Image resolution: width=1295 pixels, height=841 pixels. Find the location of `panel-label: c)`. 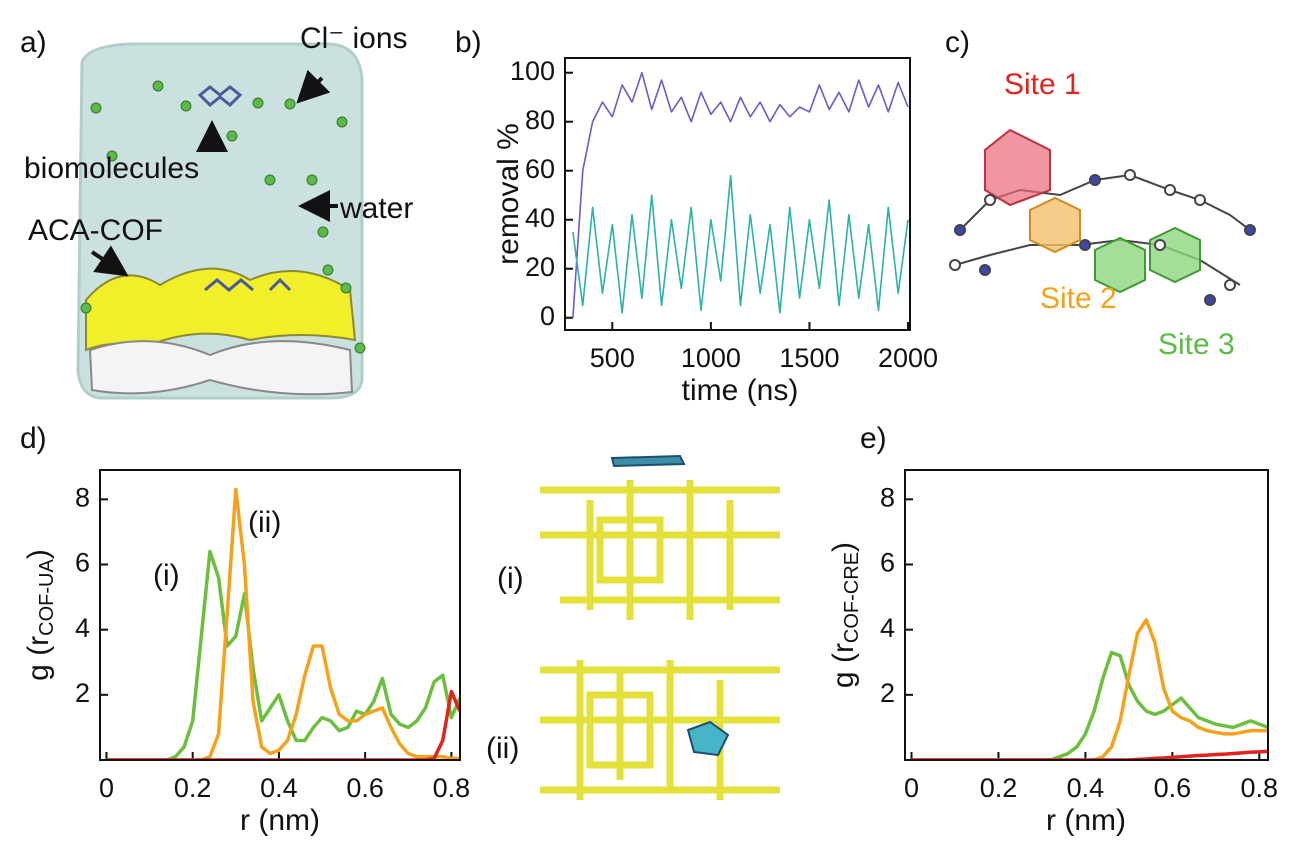

panel-label: c) is located at coordinates (957, 42).